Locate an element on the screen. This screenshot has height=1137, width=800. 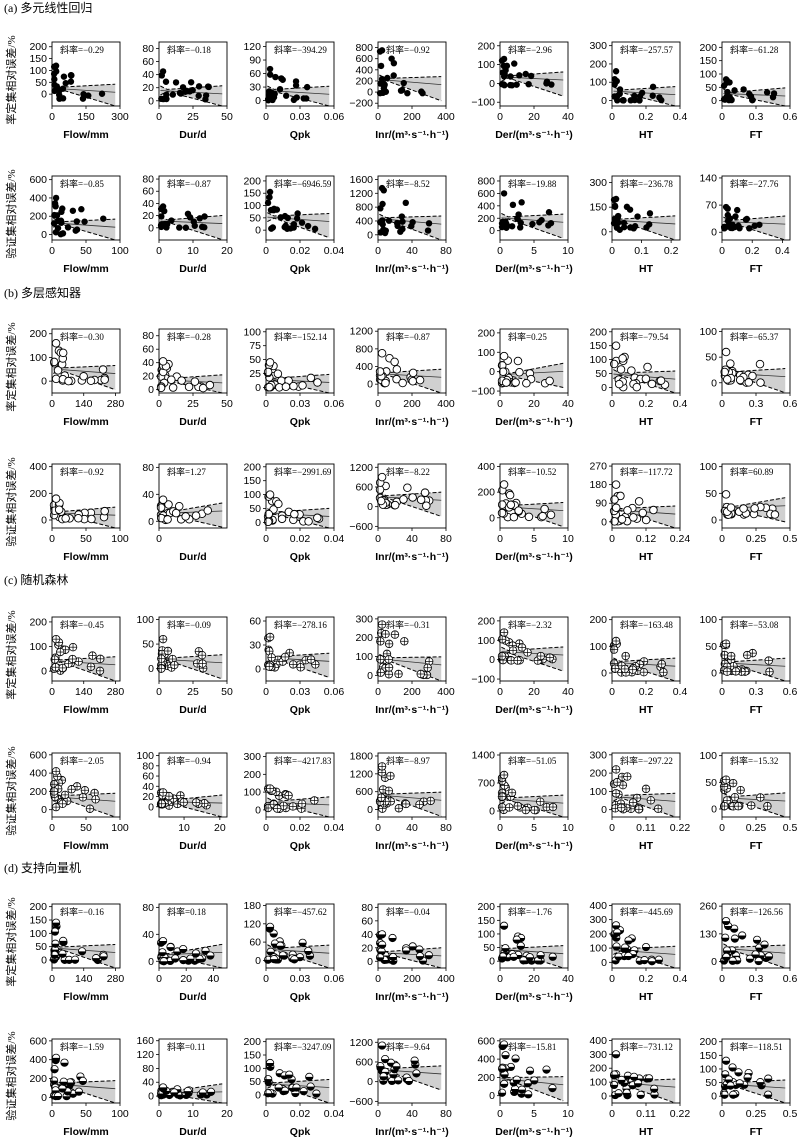
x-tick-label: 0.11 is located at coordinates (646, 1114).